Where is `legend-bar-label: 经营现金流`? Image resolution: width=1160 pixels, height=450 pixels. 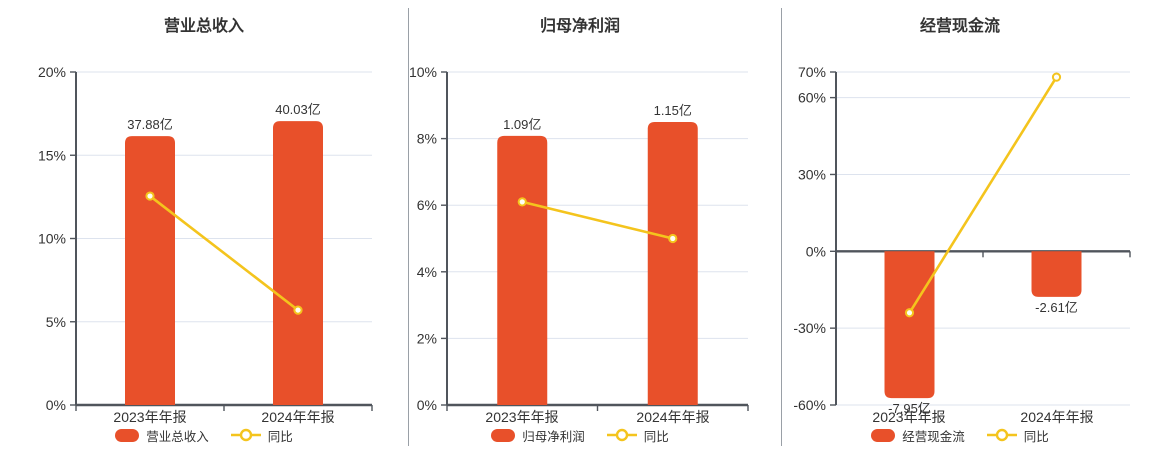
legend-bar-label: 经营现金流 is located at coordinates (933, 436).